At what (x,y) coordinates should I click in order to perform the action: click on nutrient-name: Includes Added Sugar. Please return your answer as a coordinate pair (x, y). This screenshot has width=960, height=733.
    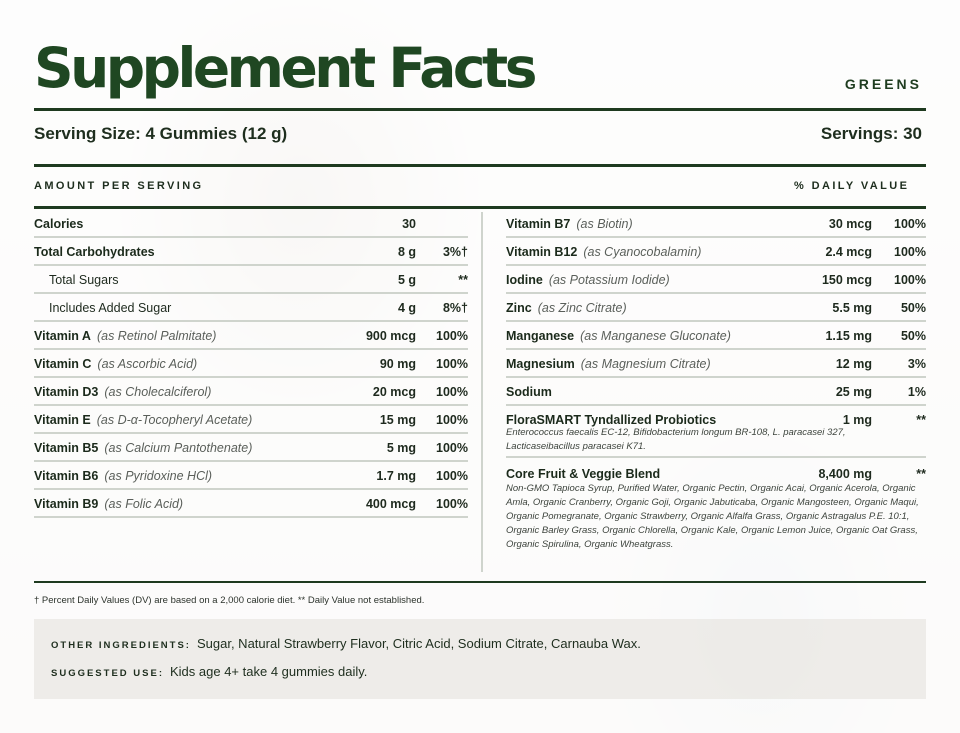
    Looking at the image, I should click on (110, 308).